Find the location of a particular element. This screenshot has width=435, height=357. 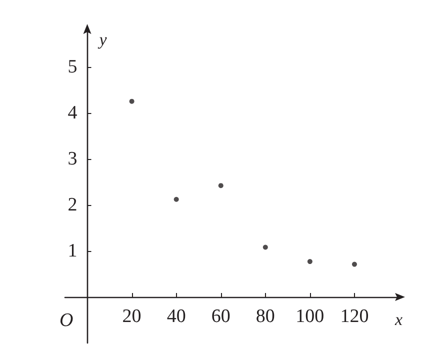

x-tick-label: 60 is located at coordinates (220, 316).